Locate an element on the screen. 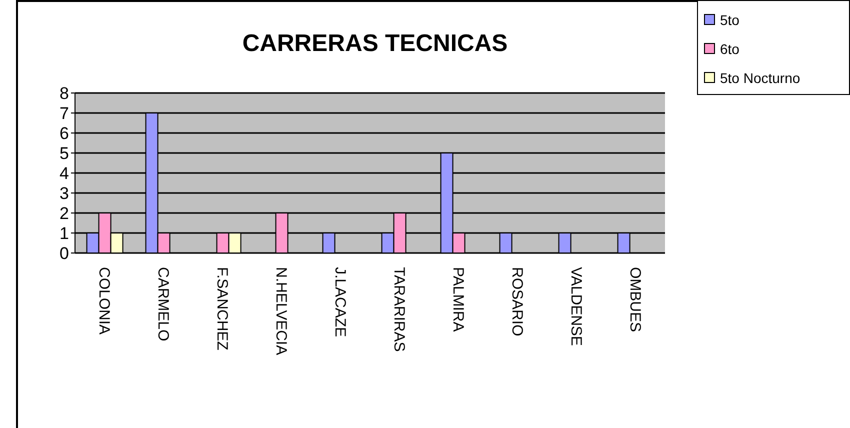  x-tick-label: OMBUES is located at coordinates (635, 299).